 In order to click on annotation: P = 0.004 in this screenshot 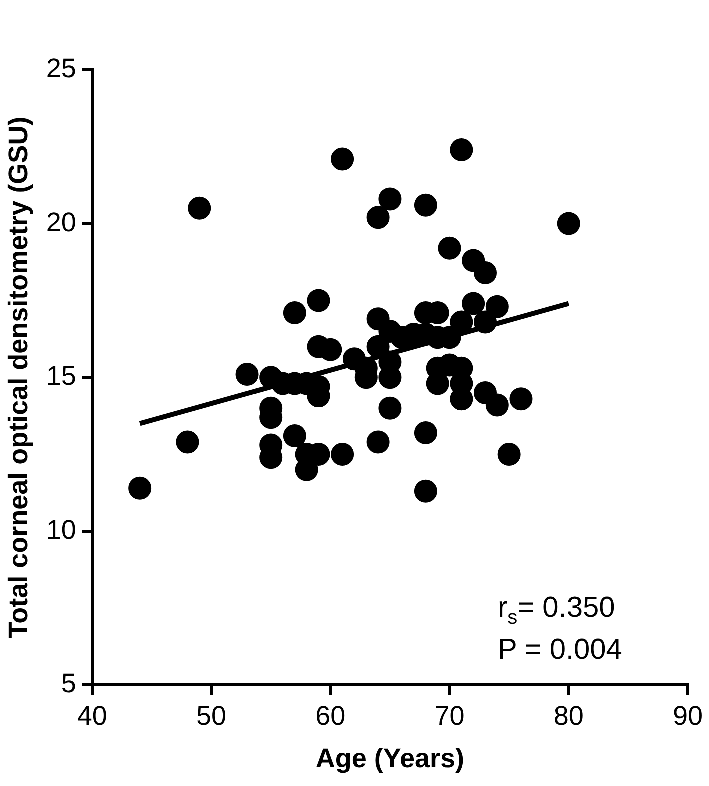, I will do `click(560, 650)`.